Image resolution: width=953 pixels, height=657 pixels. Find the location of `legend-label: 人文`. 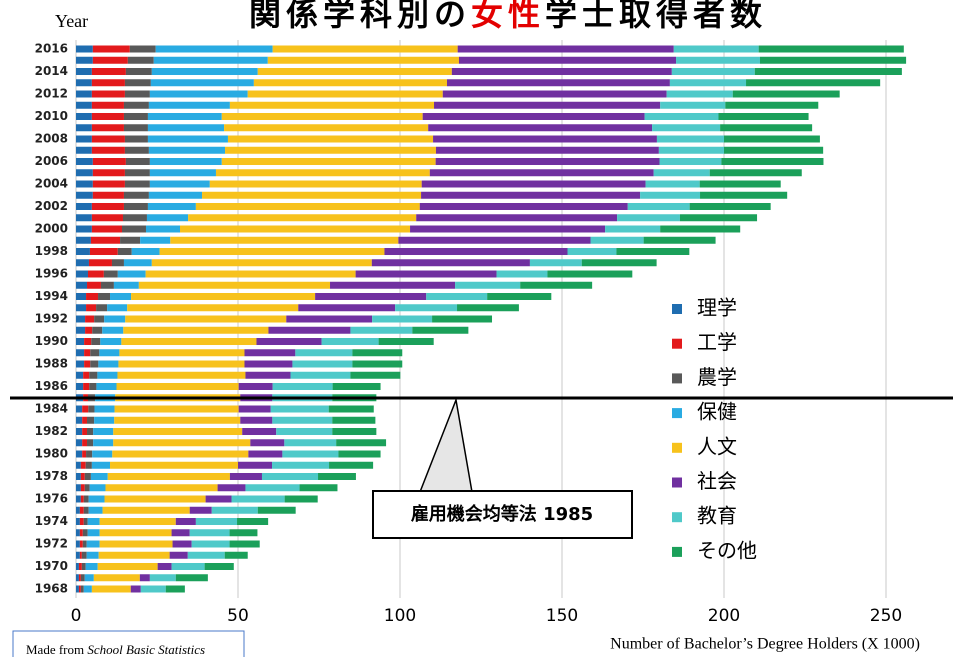

legend-label: 人文 is located at coordinates (717, 446).